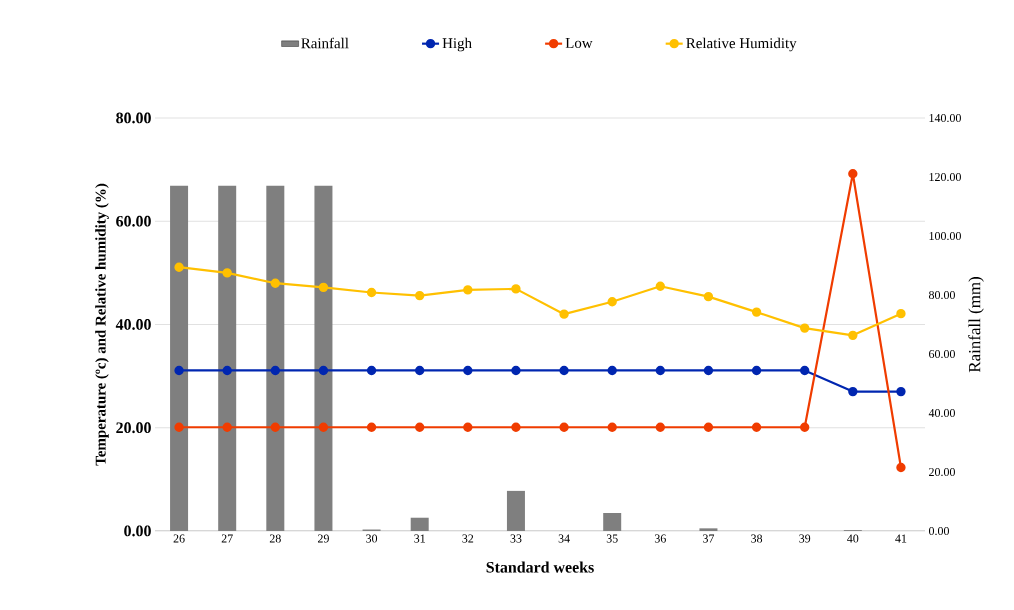 The height and width of the screenshot is (610, 1014). Describe the element at coordinates (133, 428) in the screenshot. I see `y-tick-label: 20.00` at that location.